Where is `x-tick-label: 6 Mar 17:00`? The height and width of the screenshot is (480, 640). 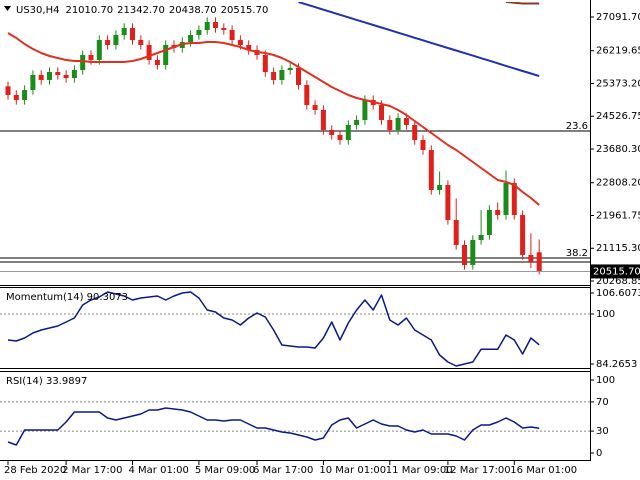
x-tick-label: 6 Mar 17:00 is located at coordinates (283, 470).